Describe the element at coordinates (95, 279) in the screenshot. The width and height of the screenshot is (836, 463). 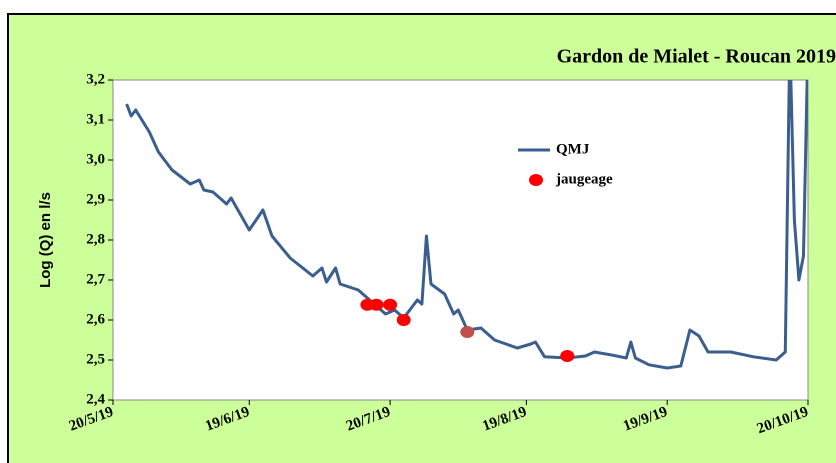
I see `y-tick-label: 2,7` at that location.